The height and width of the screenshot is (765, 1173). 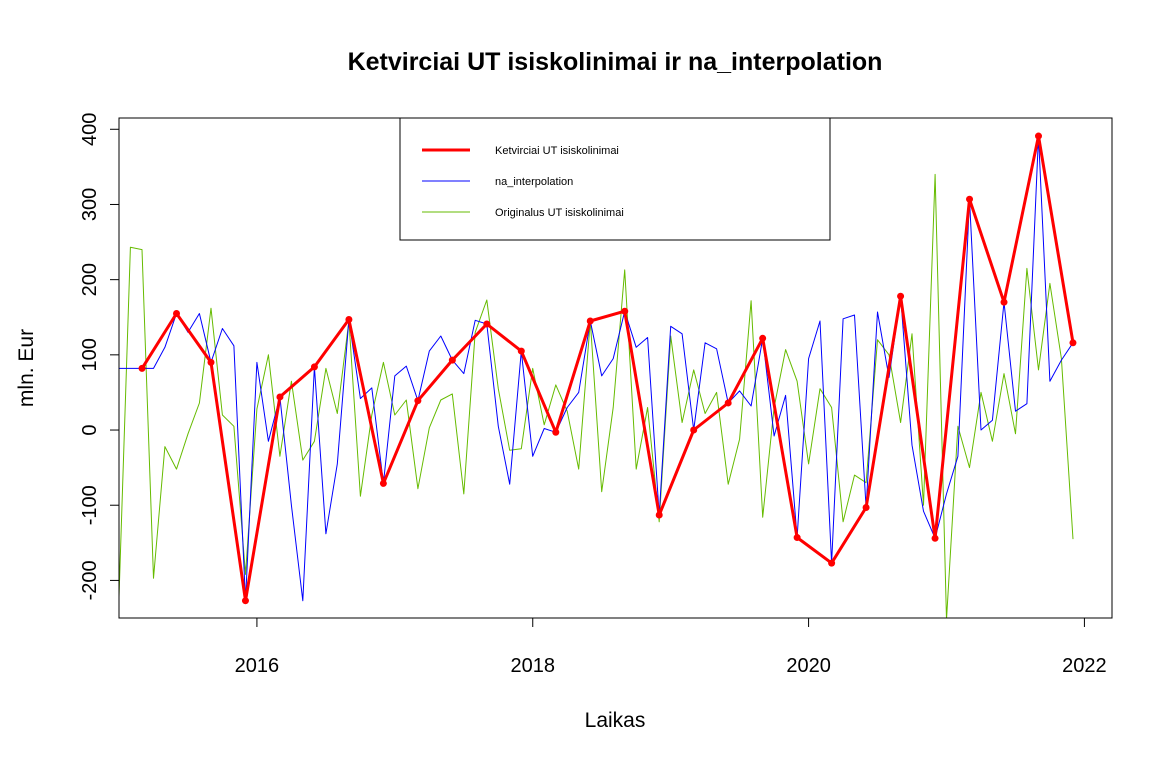 What do you see at coordinates (90, 505) in the screenshot?
I see `y-tick-label: -100` at bounding box center [90, 505].